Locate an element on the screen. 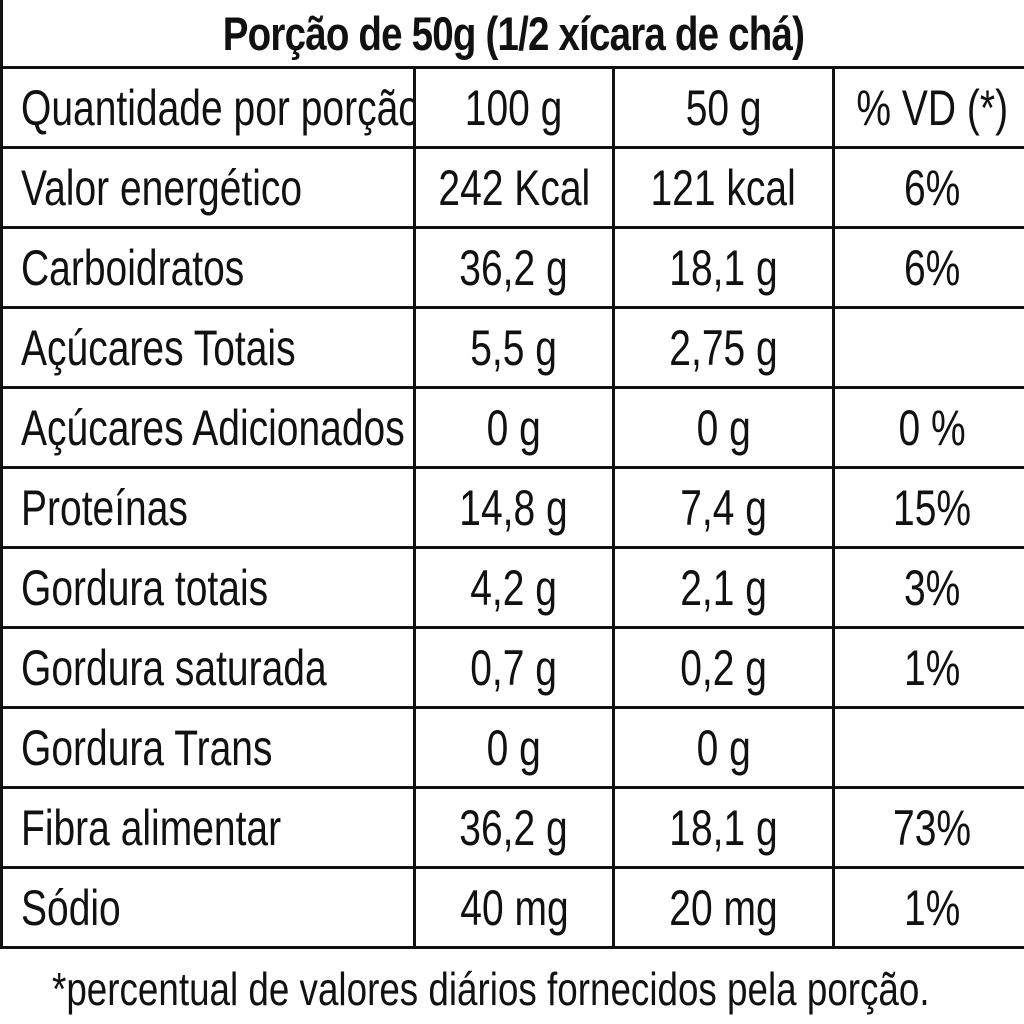 The width and height of the screenshot is (1024, 1024). table-row: Açúcares Totais 5,5 g 2,75 g is located at coordinates (512, 347).